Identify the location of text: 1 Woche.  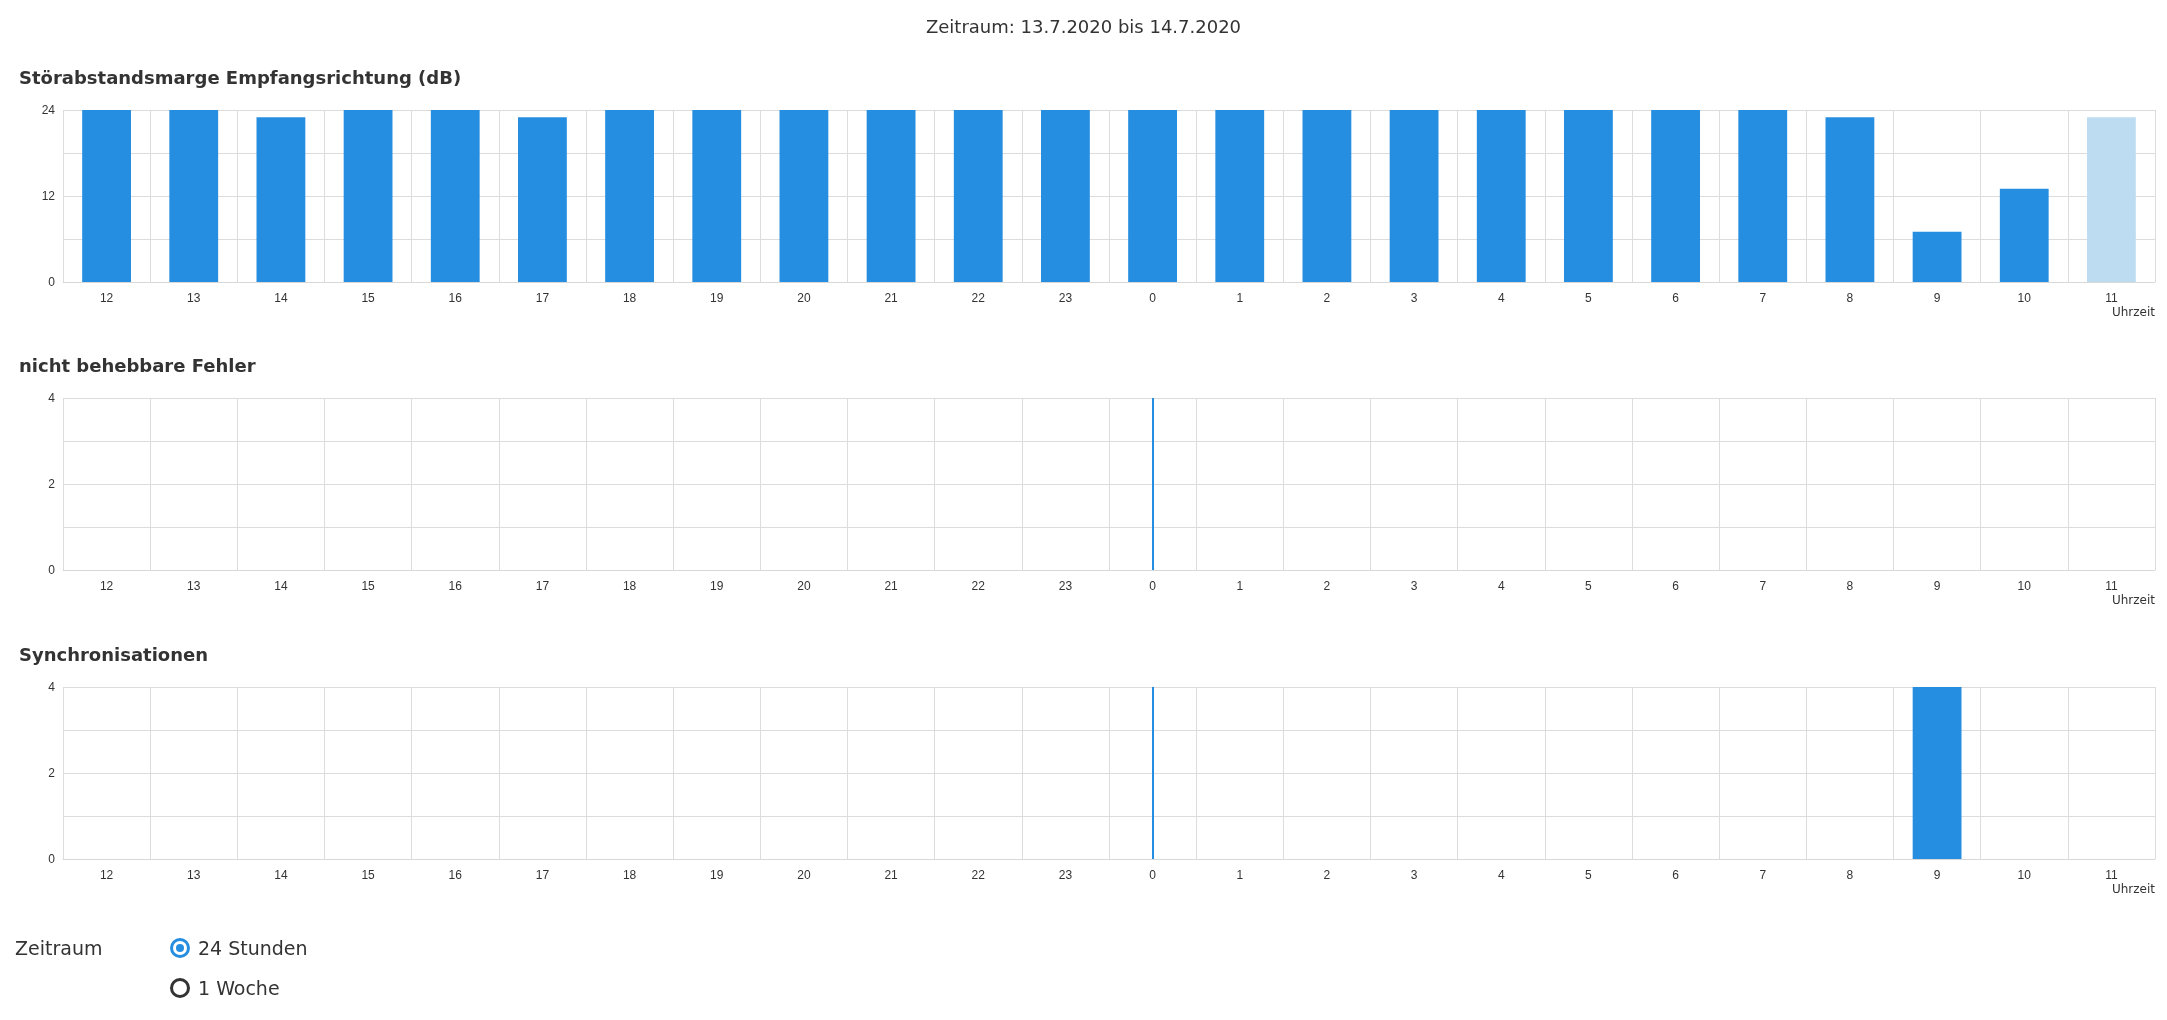
(239, 988).